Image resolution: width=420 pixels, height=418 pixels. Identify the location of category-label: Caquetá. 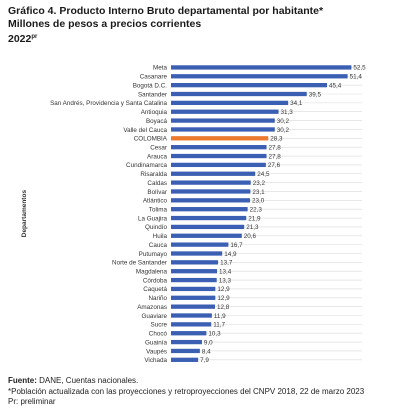
(155, 289).